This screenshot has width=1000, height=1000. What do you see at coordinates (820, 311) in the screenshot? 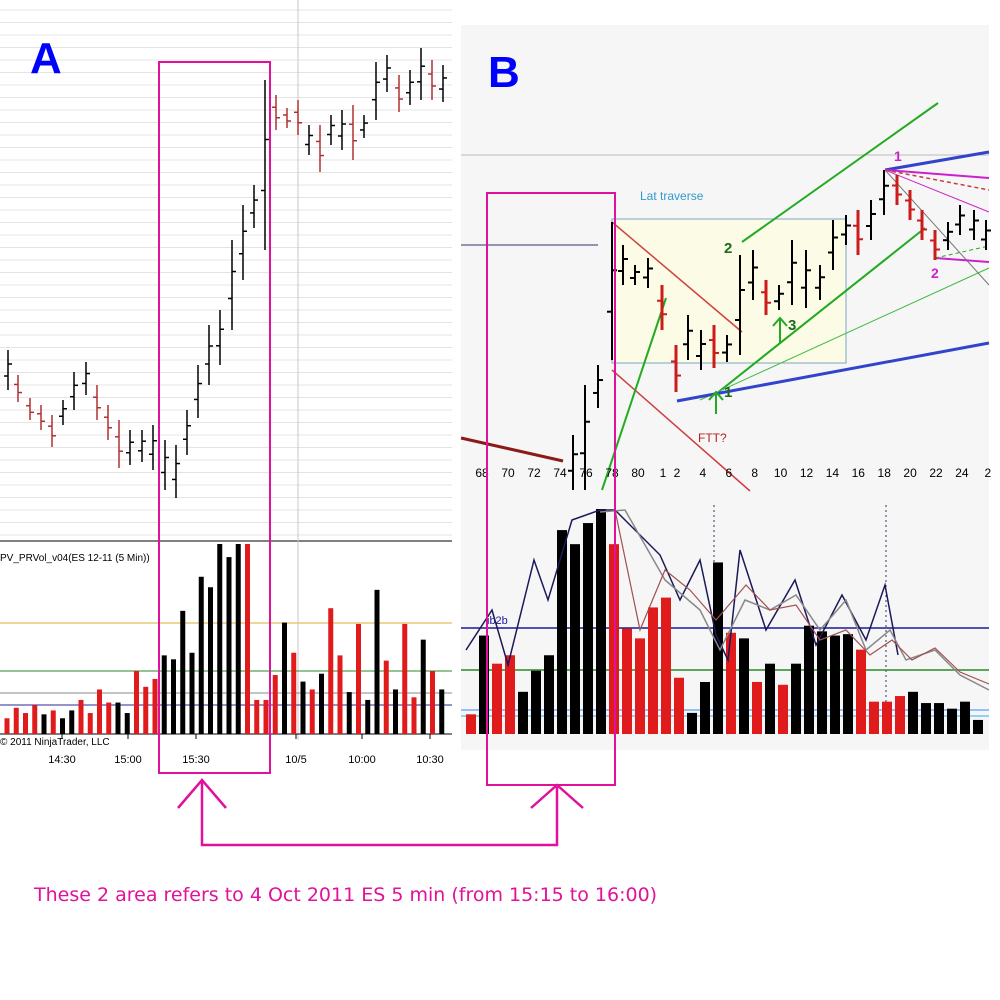
I see `trendline-green-lower` at bounding box center [820, 311].